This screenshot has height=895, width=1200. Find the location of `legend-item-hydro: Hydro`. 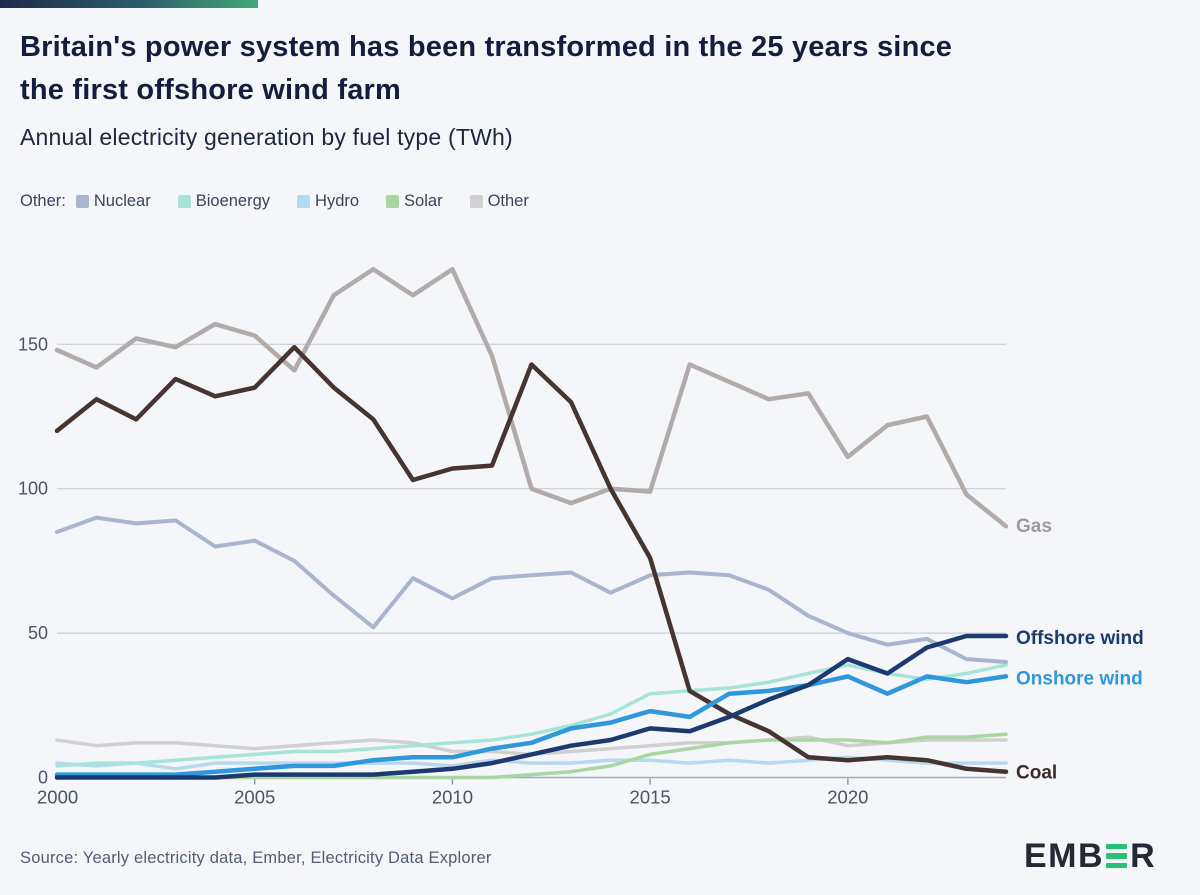

legend-item-hydro: Hydro is located at coordinates (328, 201).